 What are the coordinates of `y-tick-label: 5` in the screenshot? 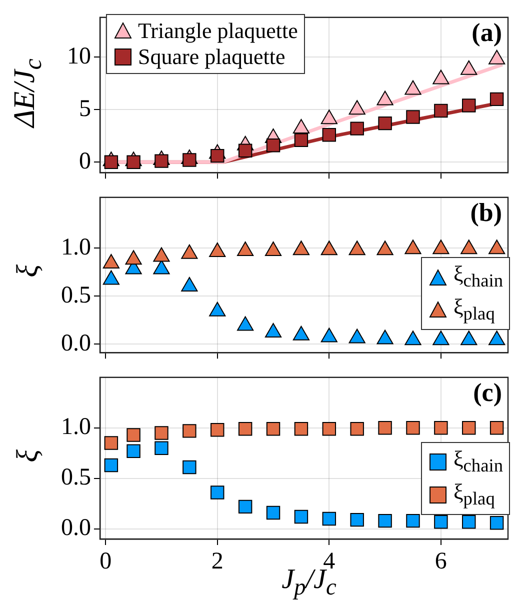 It's located at (85, 109).